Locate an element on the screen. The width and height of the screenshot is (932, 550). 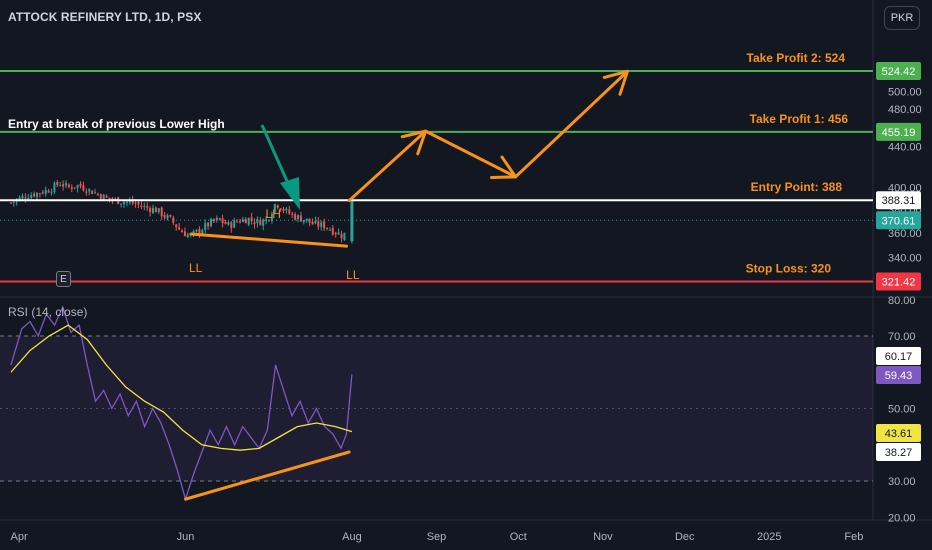
level-label: Take Profit 2: 524 is located at coordinates (796, 58).